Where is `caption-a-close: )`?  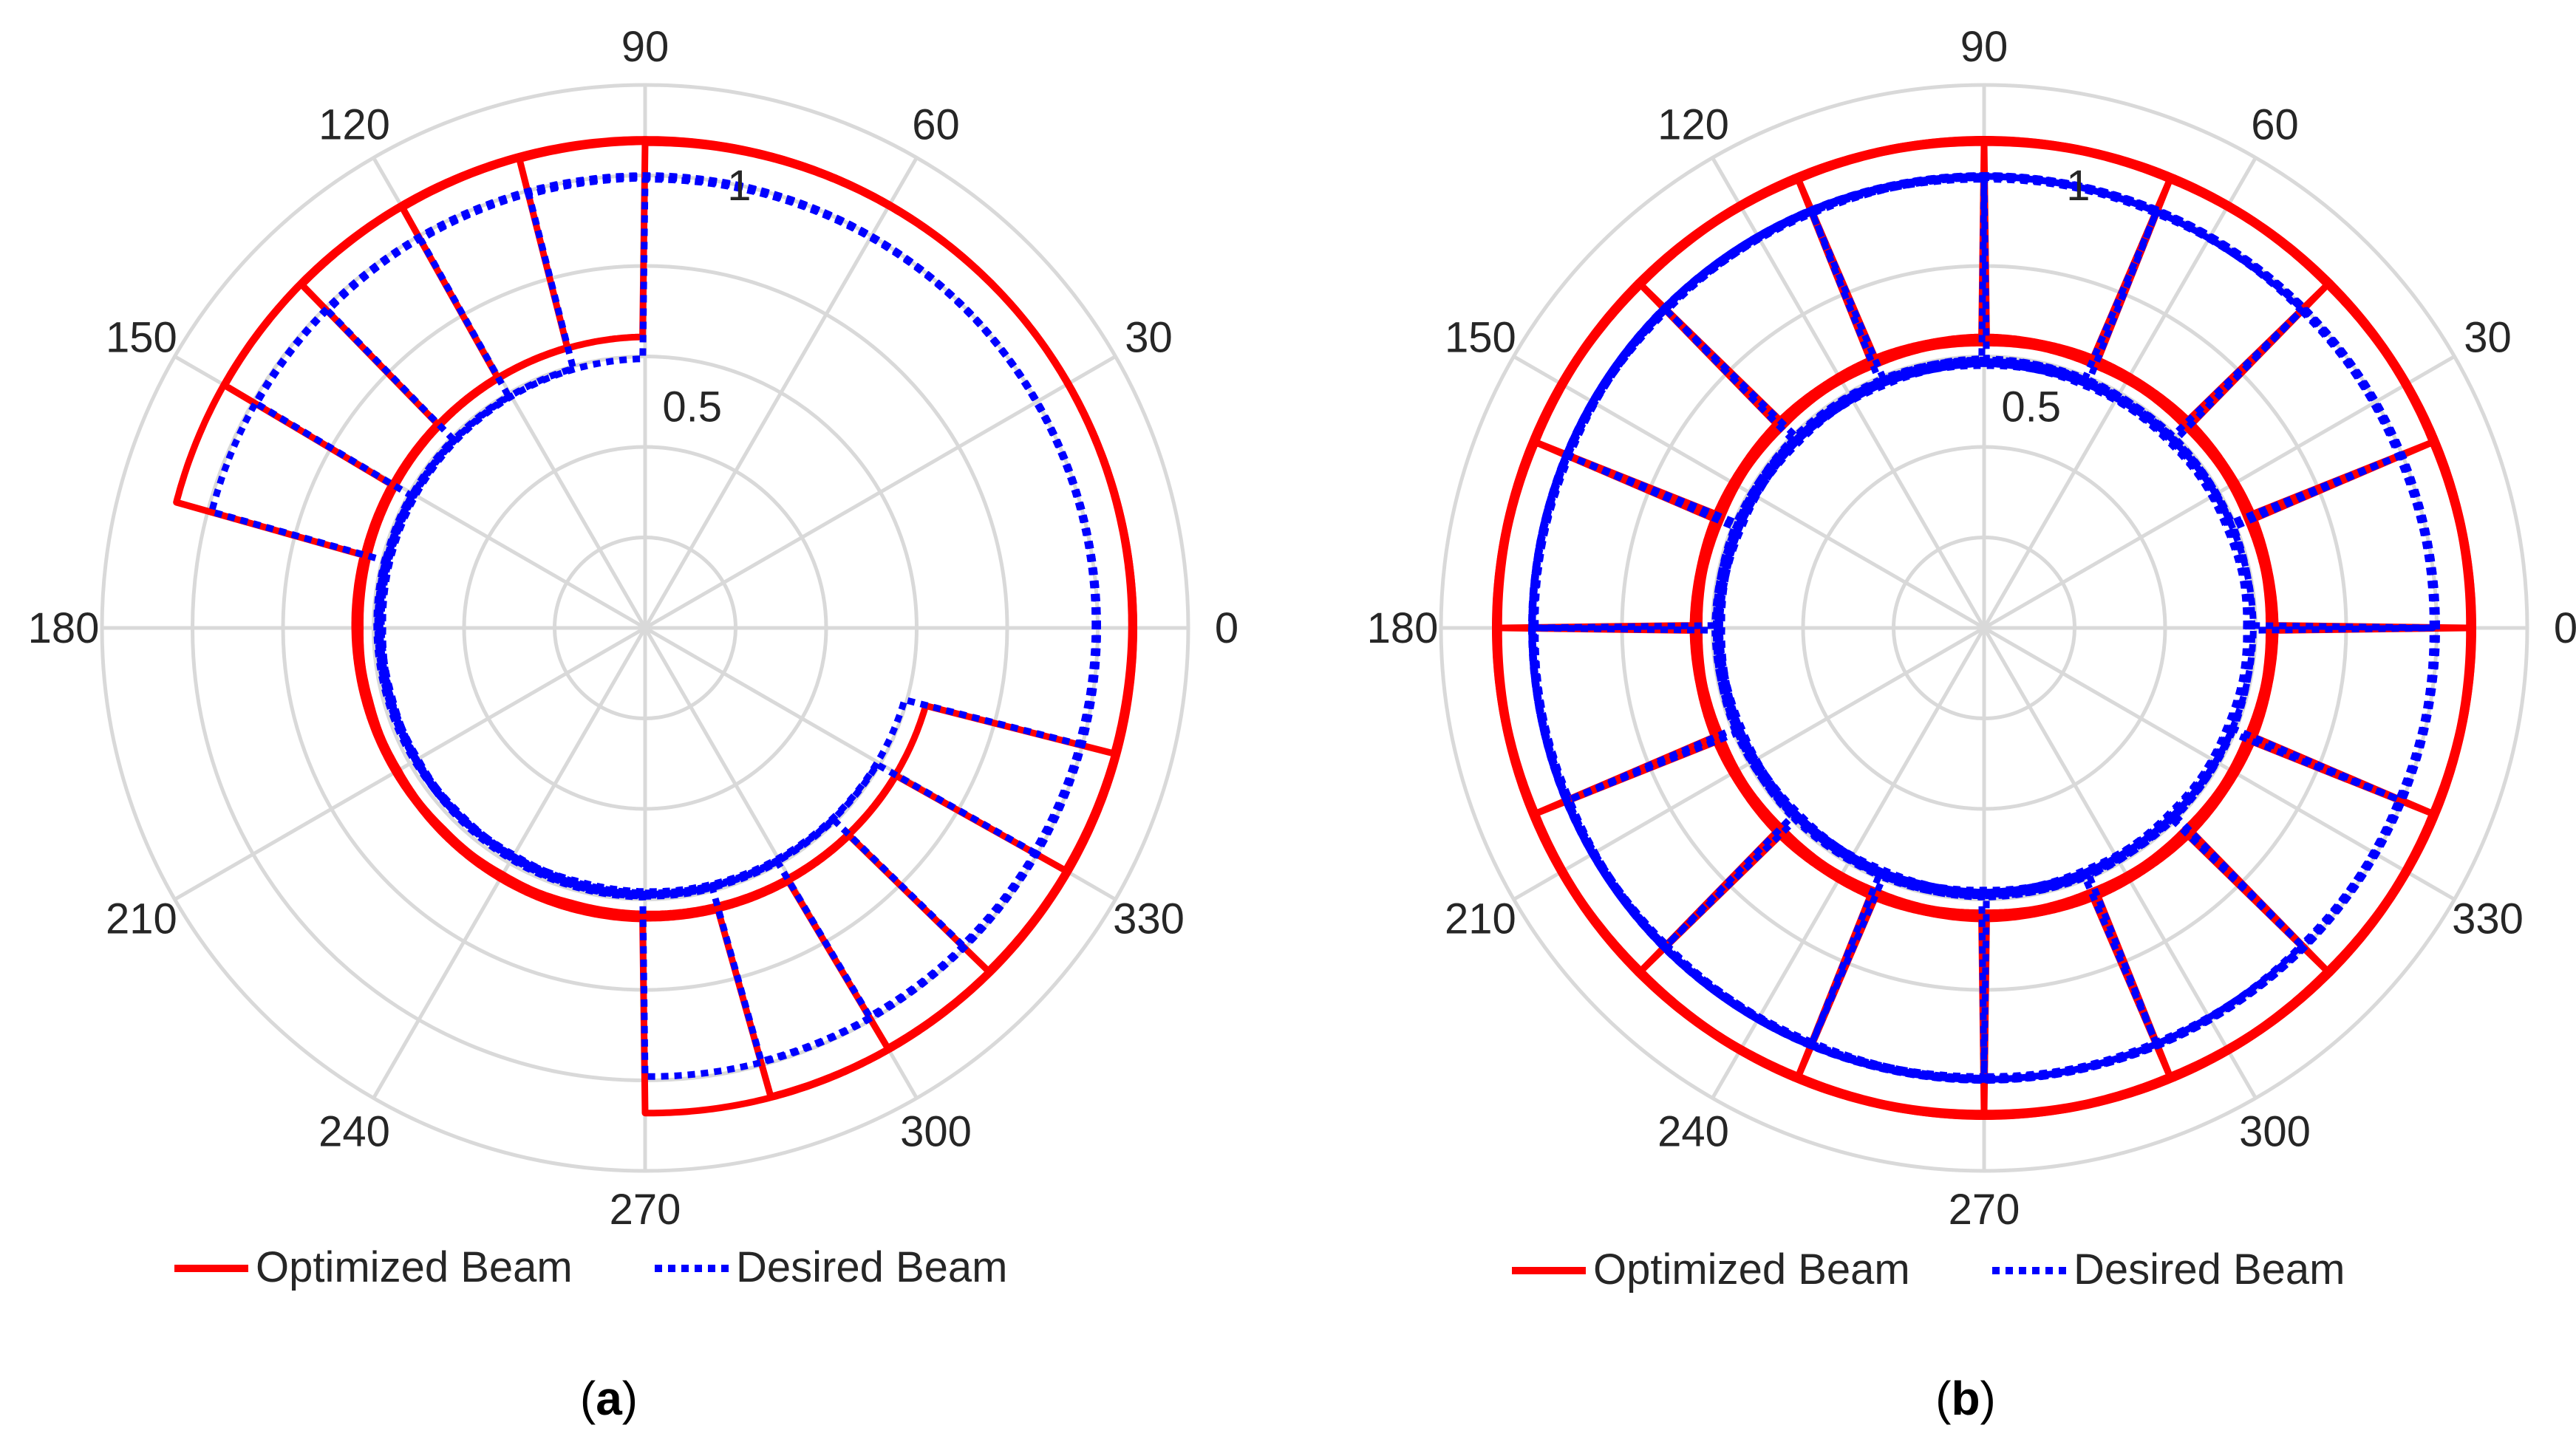
caption-a-close: ) is located at coordinates (630, 1398).